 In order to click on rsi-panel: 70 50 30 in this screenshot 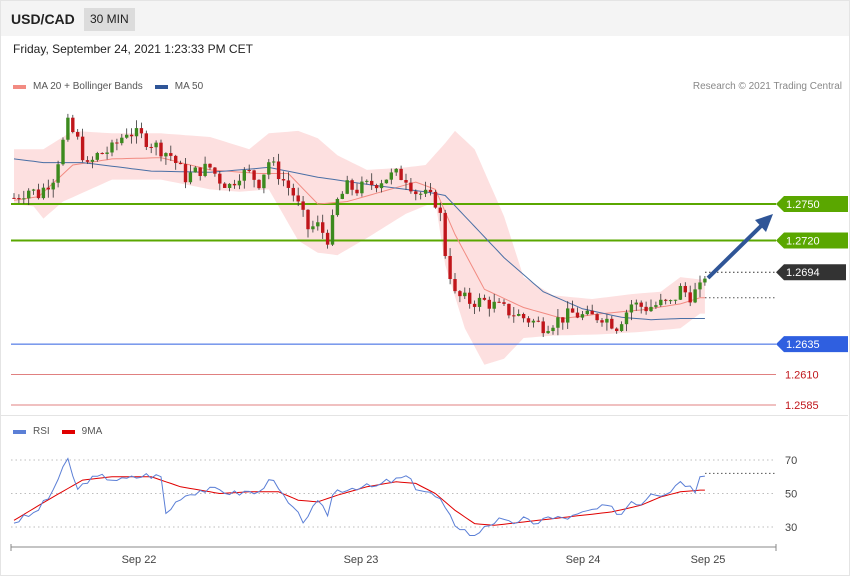, I will do `click(404, 495)`.